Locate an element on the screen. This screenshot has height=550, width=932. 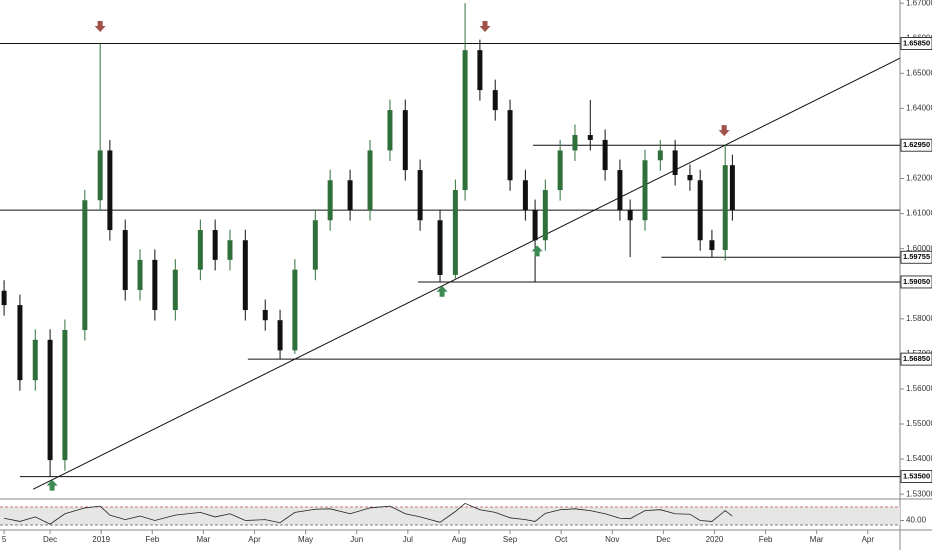
x-tick-label: 5 is located at coordinates (4, 539).